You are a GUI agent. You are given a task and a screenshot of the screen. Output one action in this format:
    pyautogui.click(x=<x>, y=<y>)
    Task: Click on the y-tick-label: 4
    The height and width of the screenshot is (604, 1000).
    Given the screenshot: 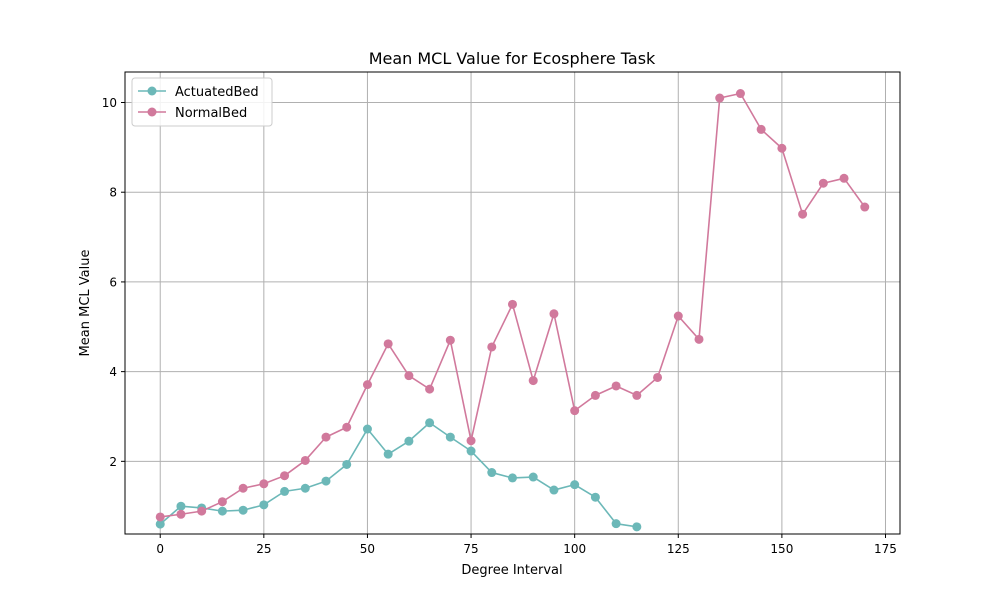 What is the action you would take?
    pyautogui.click(x=113, y=372)
    